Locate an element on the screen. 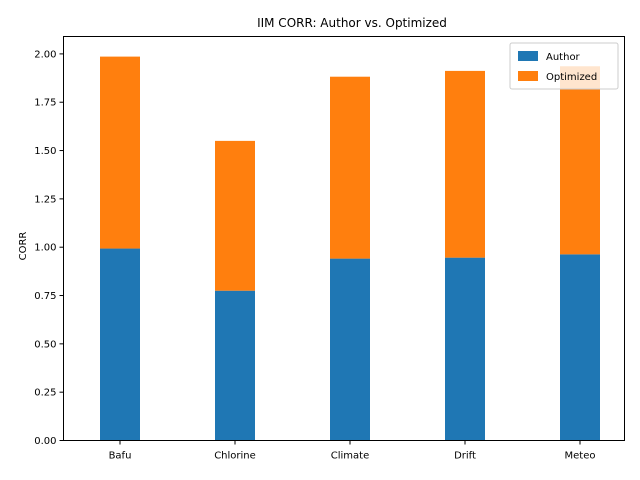 This screenshot has height=480, width=640. legend-swatch-optimized is located at coordinates (528, 76).